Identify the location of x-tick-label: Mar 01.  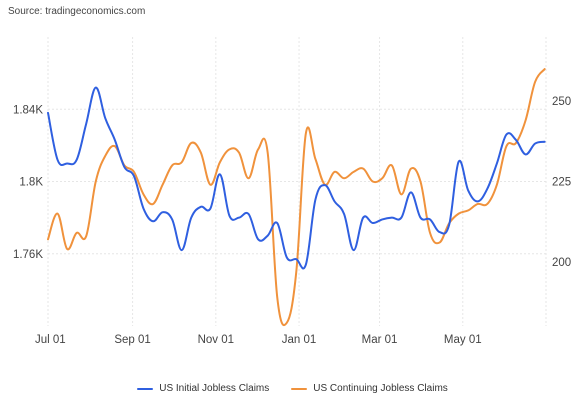
(380, 340).